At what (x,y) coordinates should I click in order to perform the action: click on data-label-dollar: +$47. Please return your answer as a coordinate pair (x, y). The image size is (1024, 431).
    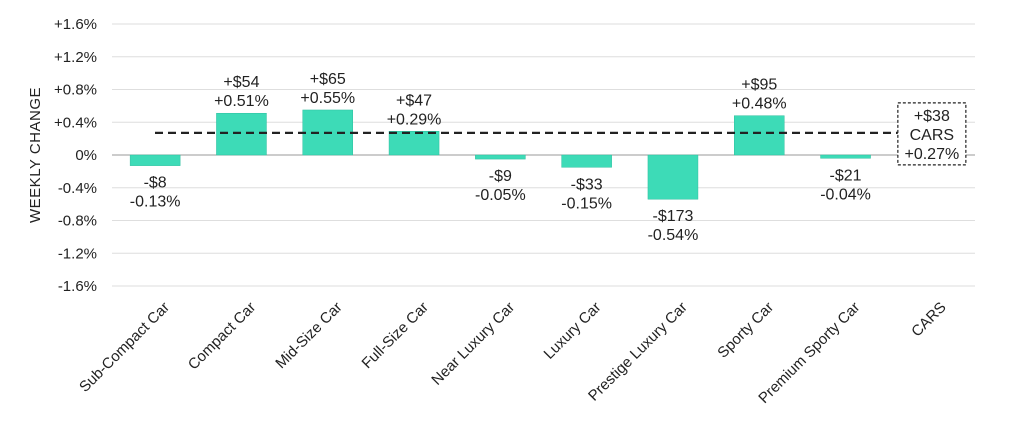
    Looking at the image, I should click on (414, 100).